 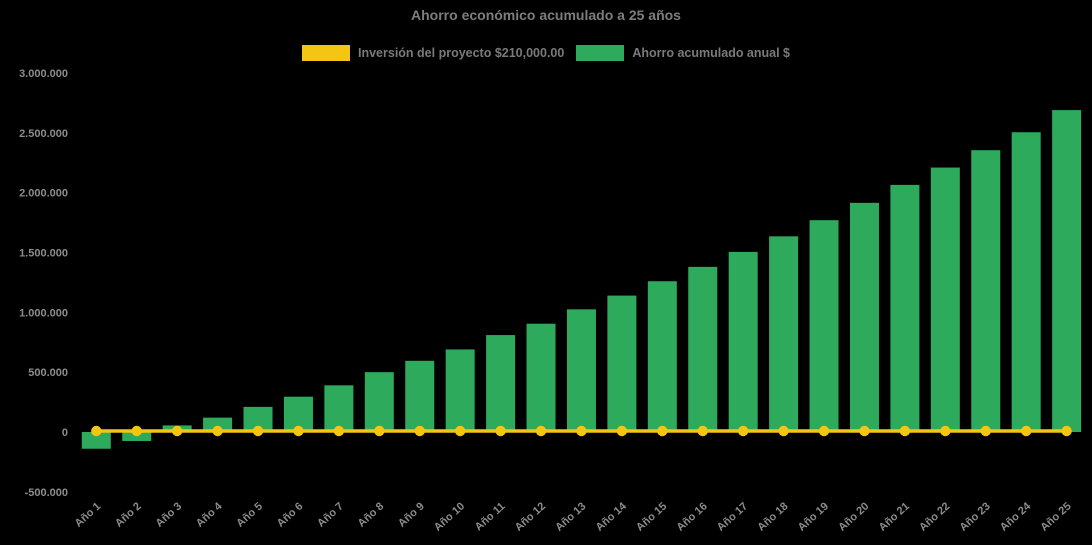 What do you see at coordinates (711, 53) in the screenshot?
I see `legend-label-ahorro: Ahorro acumulado anual $` at bounding box center [711, 53].